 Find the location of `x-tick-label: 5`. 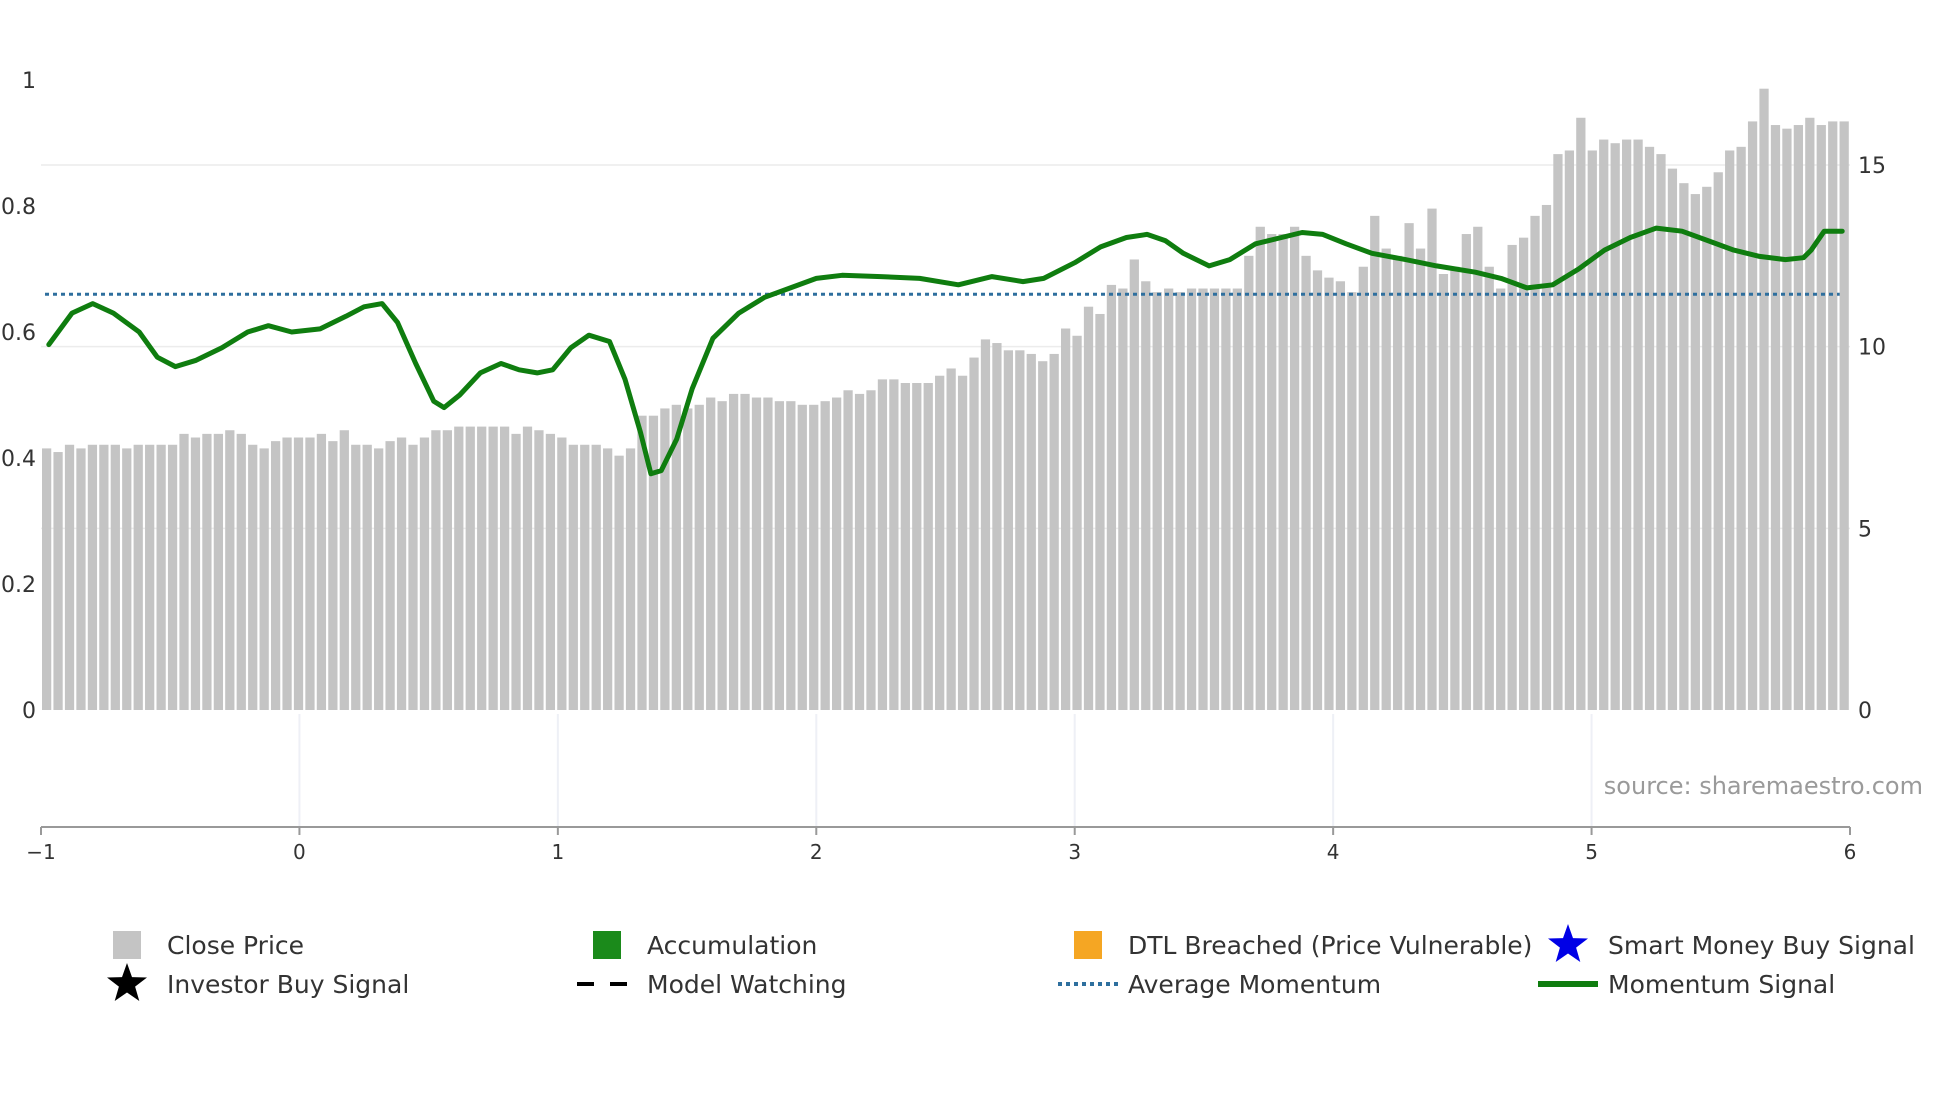

x-tick-label: 5 is located at coordinates (1591, 852).